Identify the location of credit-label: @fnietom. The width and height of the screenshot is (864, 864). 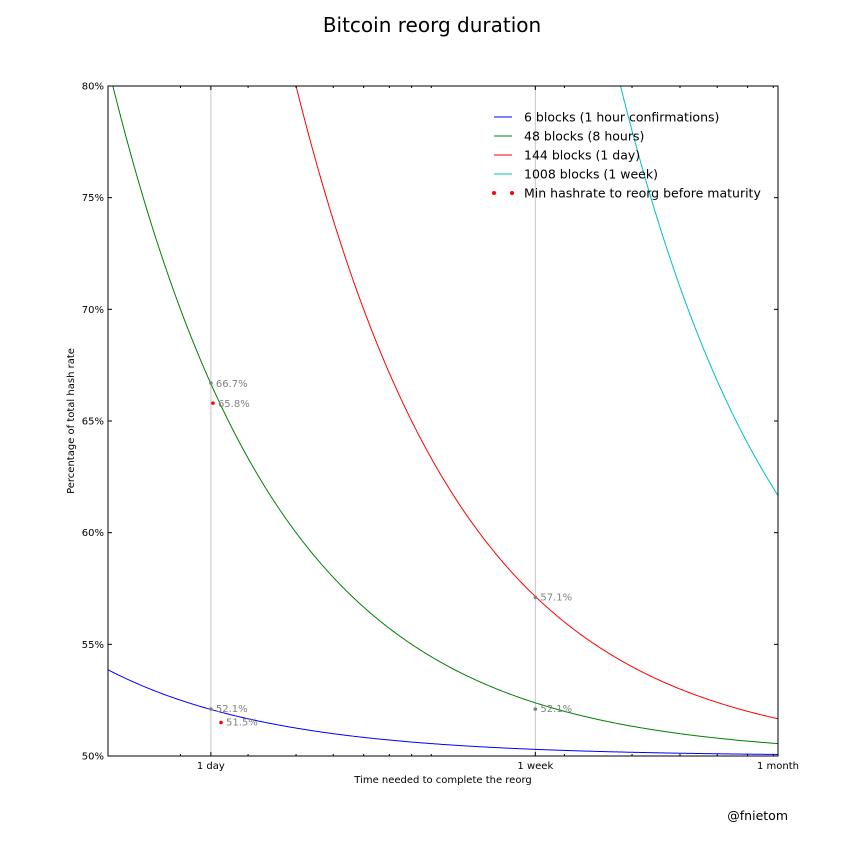
(757, 815).